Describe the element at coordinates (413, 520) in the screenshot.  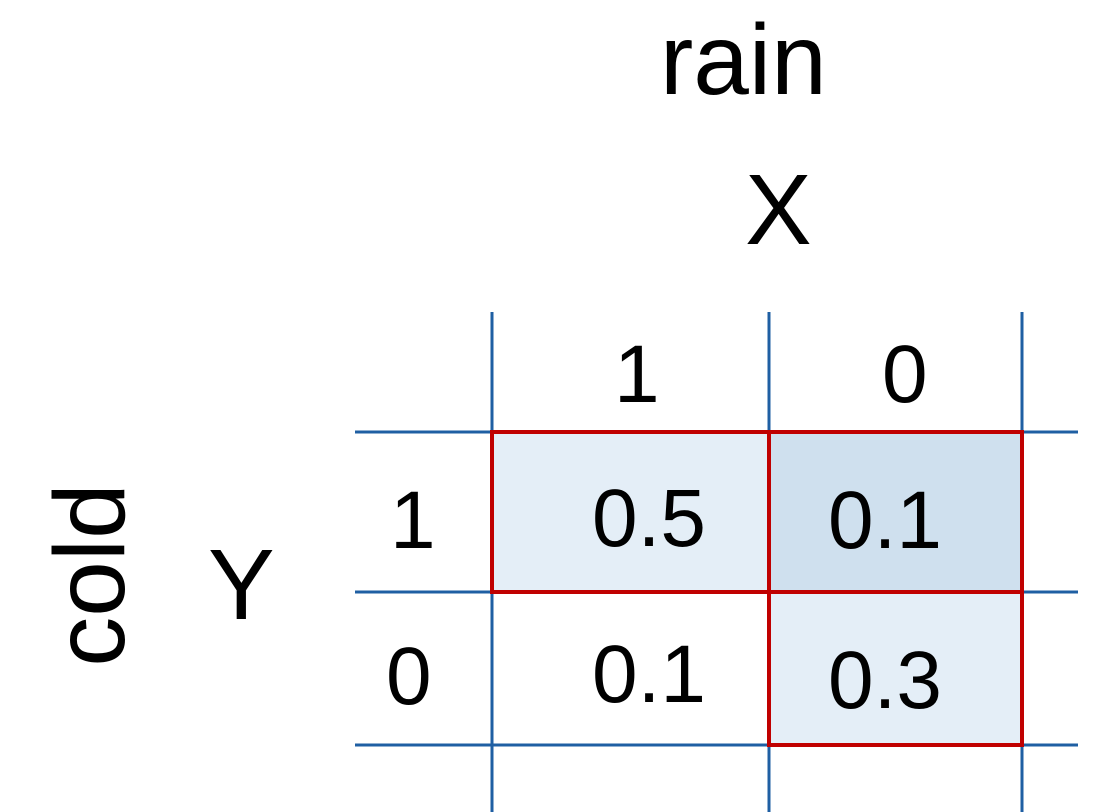
I see `row-header-cold-1: 1` at that location.